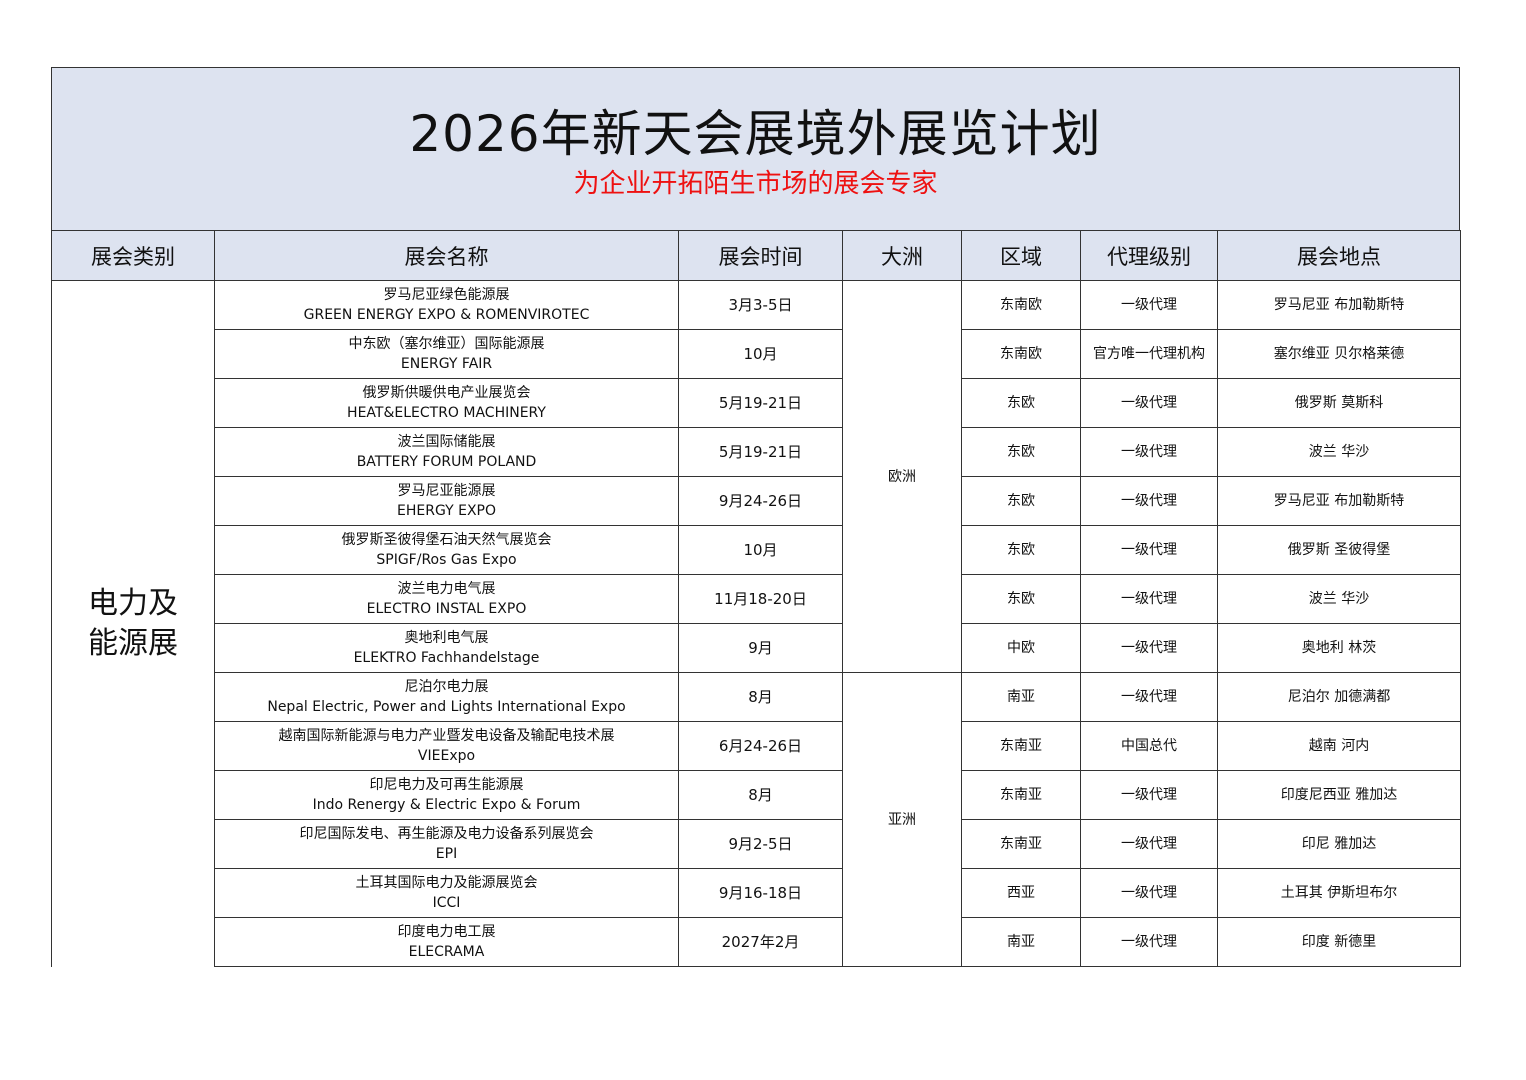  I want to click on exhibition-name-en: SPIGF/Ros Gas Expo, so click(446, 560).